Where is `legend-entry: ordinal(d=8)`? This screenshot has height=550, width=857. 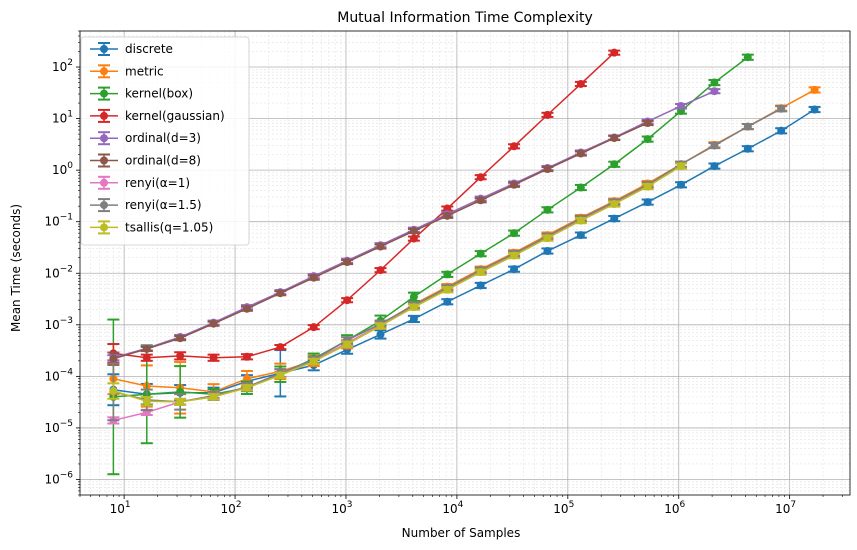
legend-entry: ordinal(d=8) is located at coordinates (145, 160).